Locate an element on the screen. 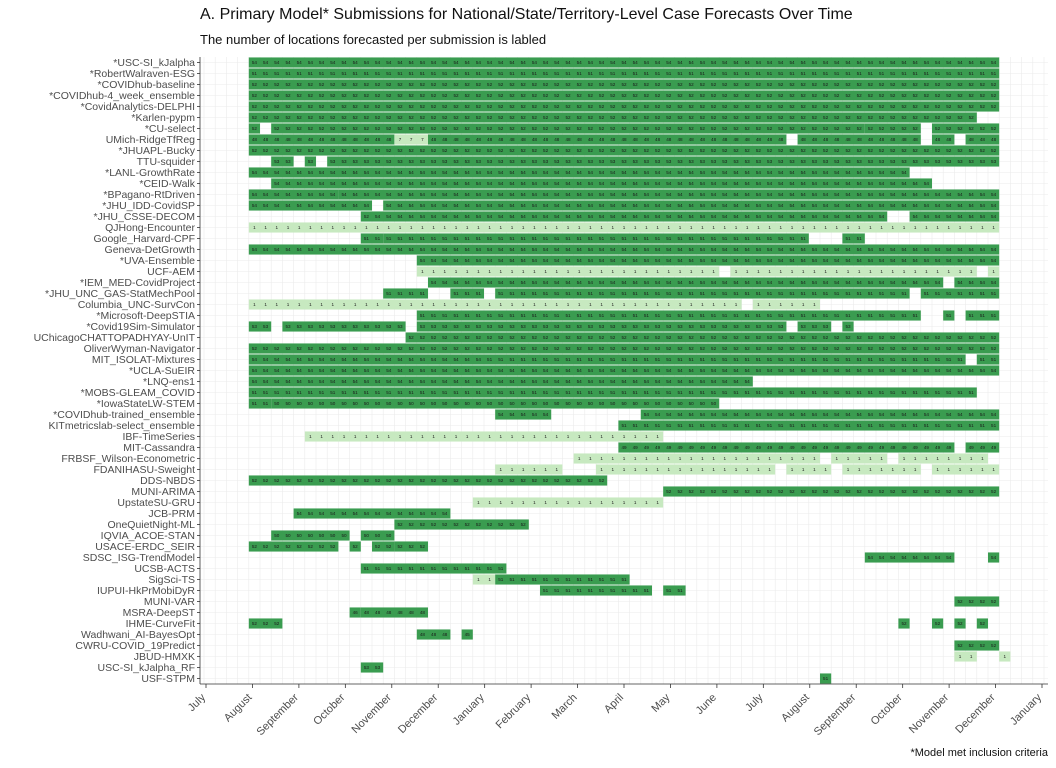 The width and height of the screenshot is (1056, 768). y-tick-label: OneQuietNight-ML is located at coordinates (151, 525).